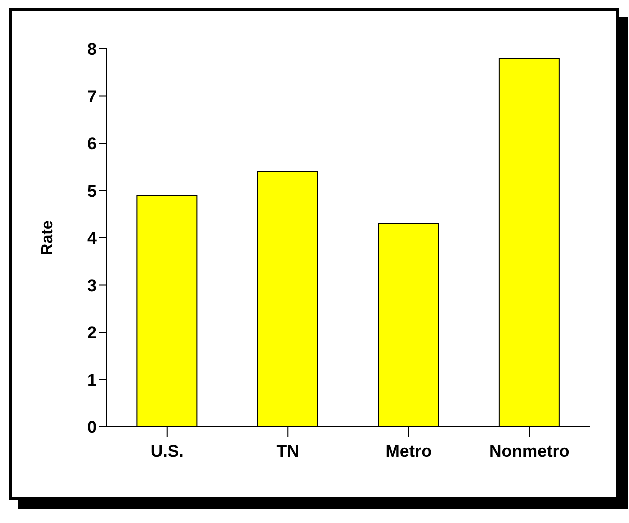  Describe the element at coordinates (92, 428) in the screenshot. I see `y-tick-label: 0` at that location.